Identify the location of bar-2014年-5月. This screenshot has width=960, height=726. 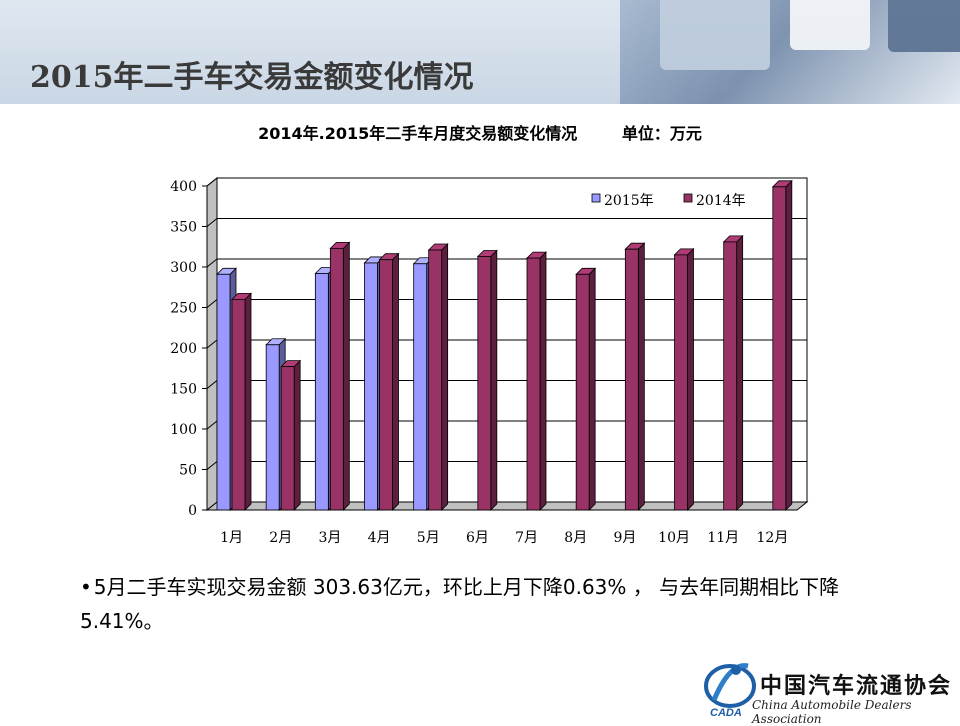
(435, 380).